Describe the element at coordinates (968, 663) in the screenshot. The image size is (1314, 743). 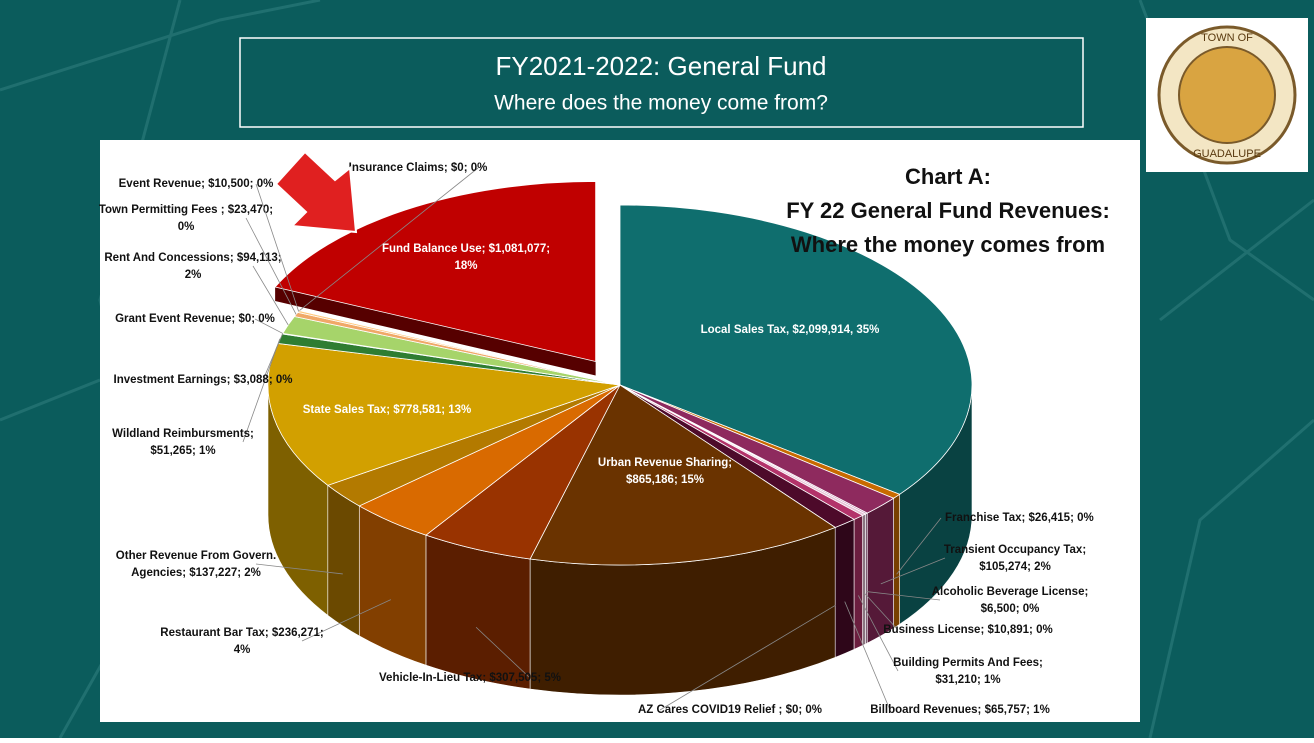
I see `data-label: Building Permits And Fees;` at that location.